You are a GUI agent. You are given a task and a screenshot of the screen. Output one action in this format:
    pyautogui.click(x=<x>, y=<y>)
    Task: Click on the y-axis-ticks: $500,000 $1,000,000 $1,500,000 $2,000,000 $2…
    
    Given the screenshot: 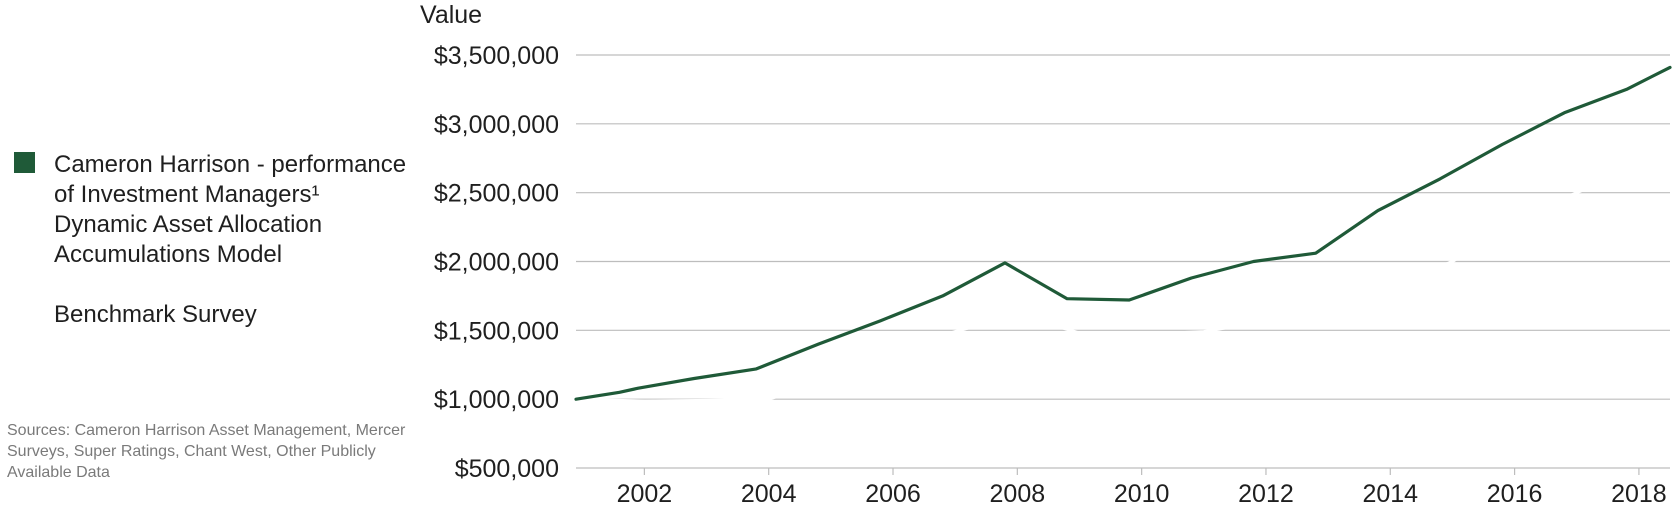 What is the action you would take?
    pyautogui.click(x=496, y=262)
    